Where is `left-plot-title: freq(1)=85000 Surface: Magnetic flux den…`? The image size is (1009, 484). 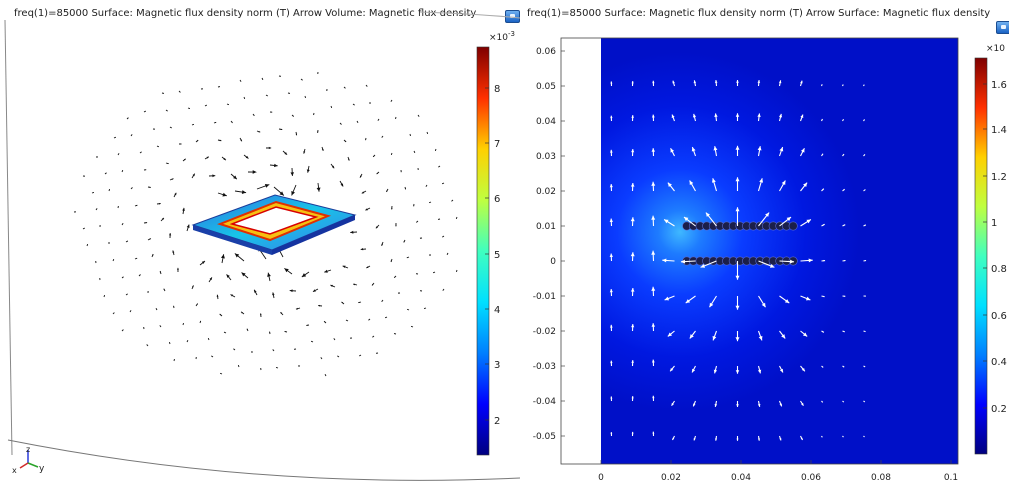
left-plot-title: freq(1)=85000 Surface: Magnetic flux den… is located at coordinates (245, 13).